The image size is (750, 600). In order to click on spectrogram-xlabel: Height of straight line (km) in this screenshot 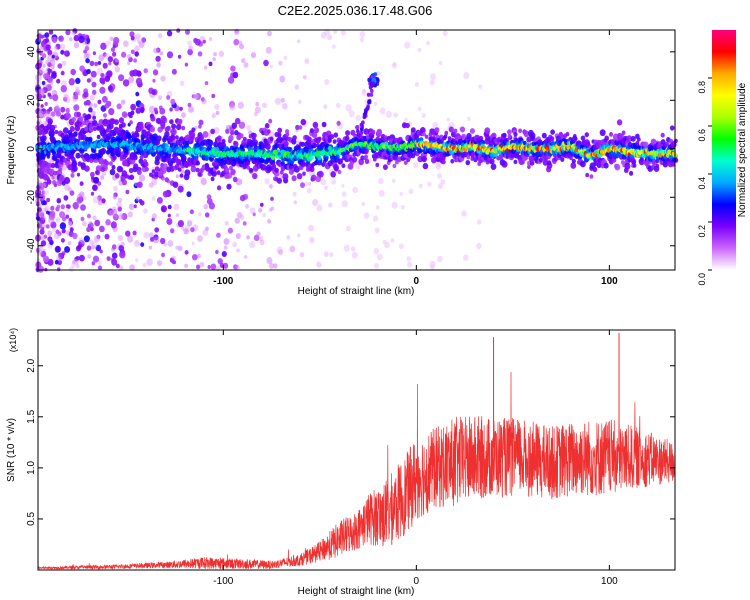, I will do `click(356, 291)`.